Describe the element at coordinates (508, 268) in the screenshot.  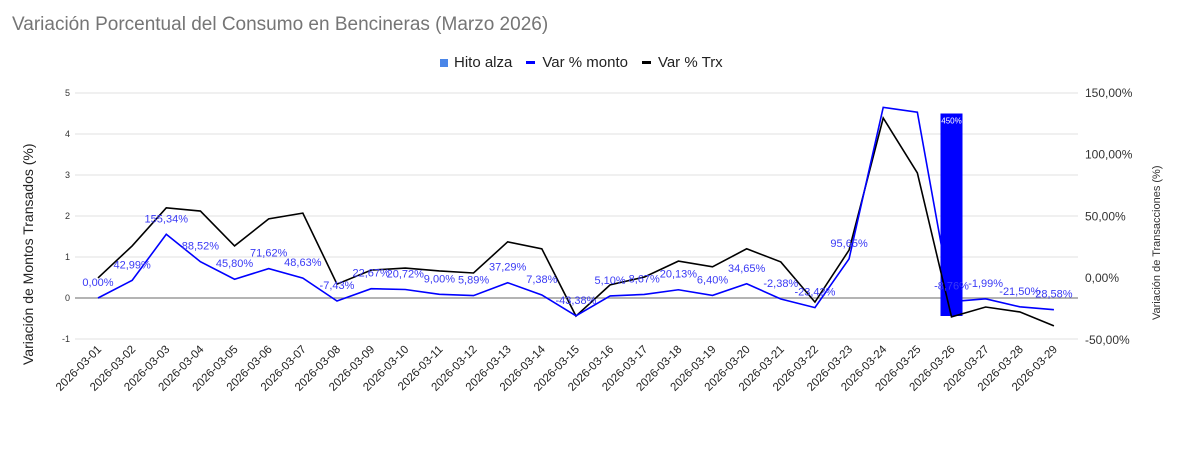
I see `data-label: 37,29%` at that location.